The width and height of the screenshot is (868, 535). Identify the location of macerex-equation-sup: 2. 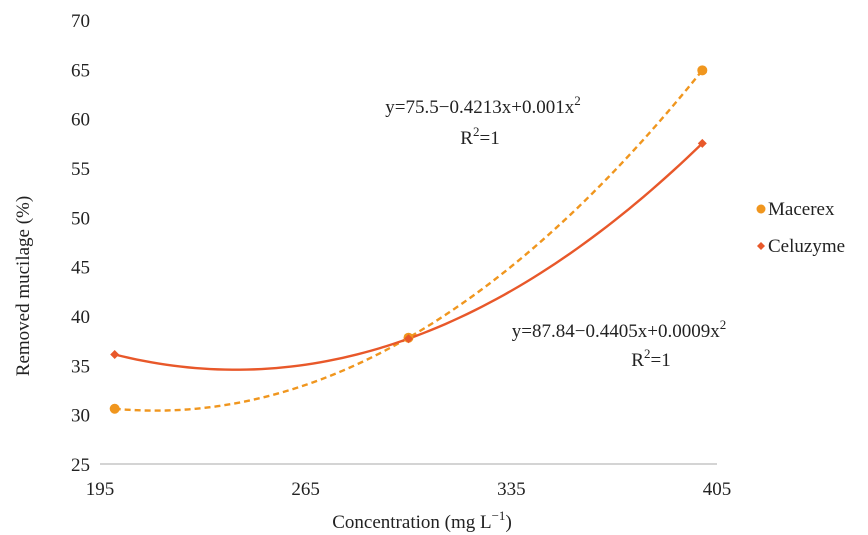
(577, 100).